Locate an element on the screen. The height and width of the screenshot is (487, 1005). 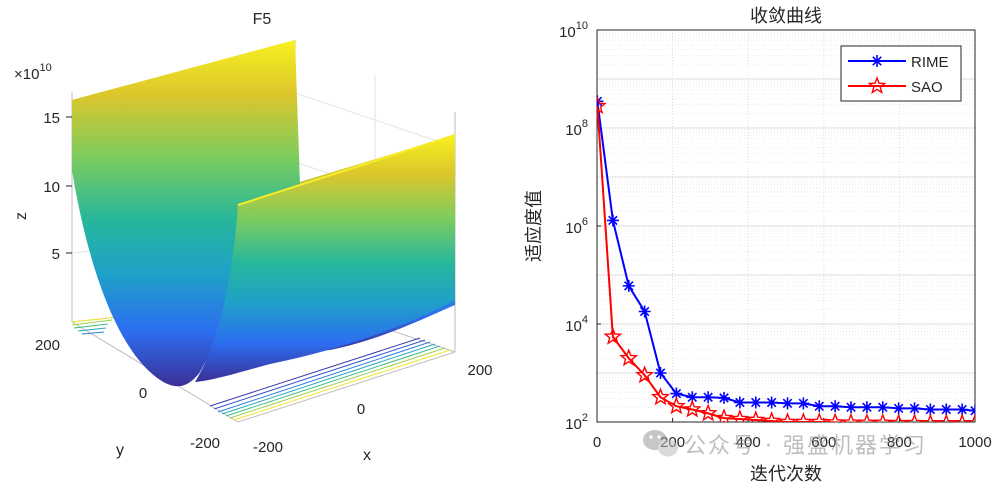
surface-edge is located at coordinates (346, 170).